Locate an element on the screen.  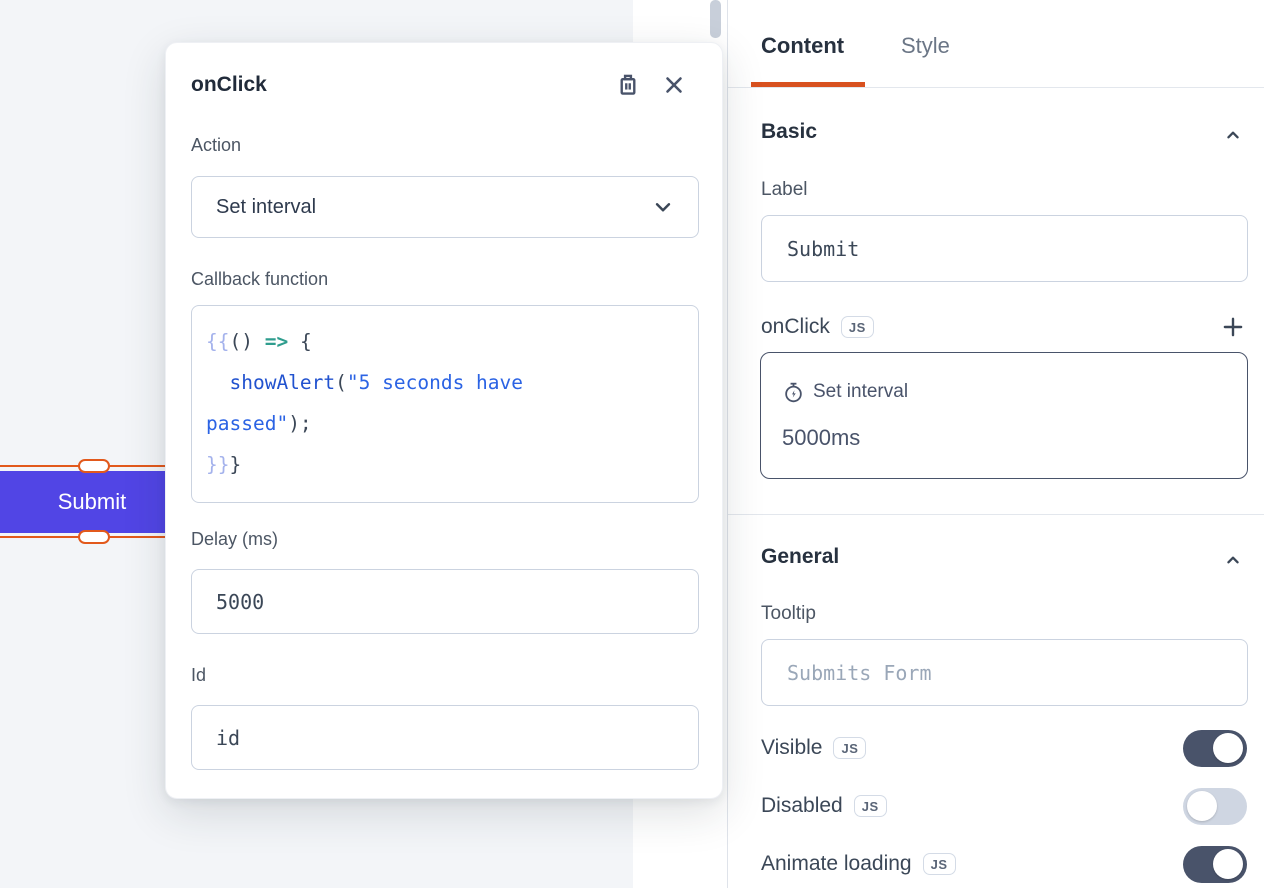
tooltip-field-label: Tooltip is located at coordinates (788, 613).